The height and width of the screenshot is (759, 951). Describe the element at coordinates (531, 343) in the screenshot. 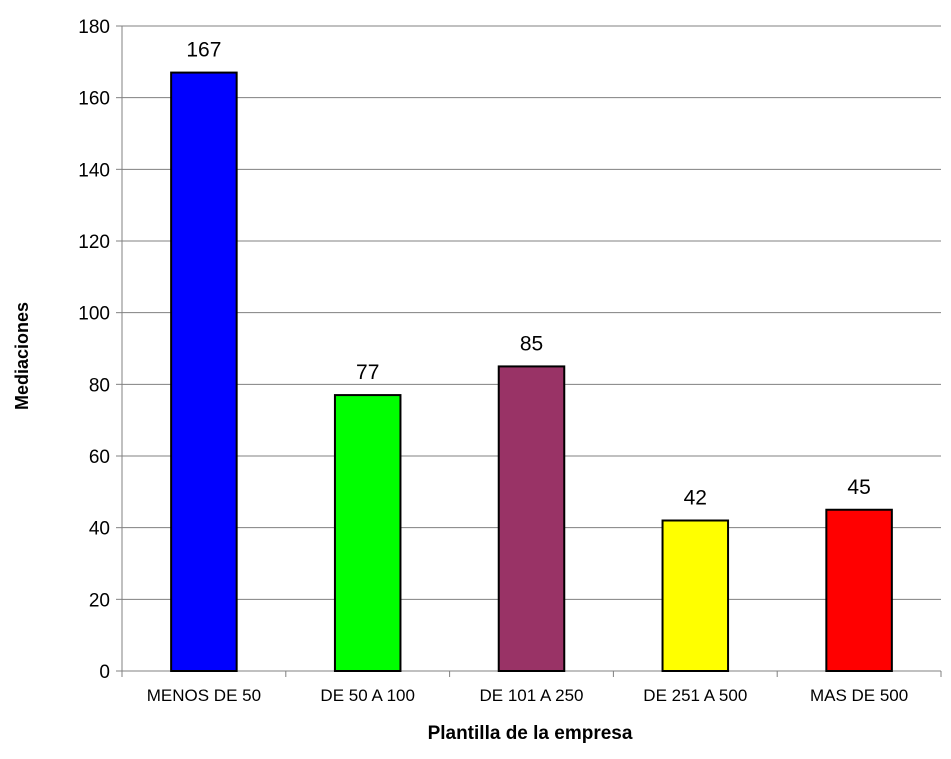

I see `data-label: 85` at that location.